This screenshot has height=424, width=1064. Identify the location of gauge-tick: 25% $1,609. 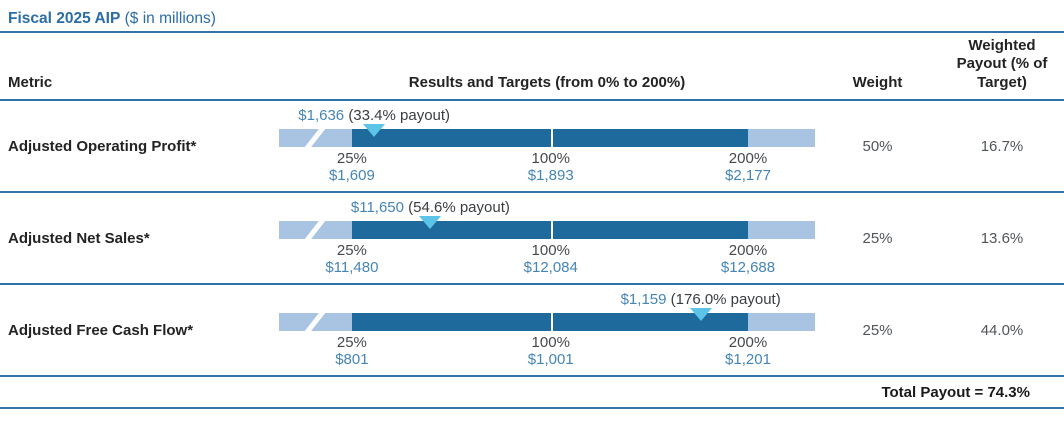
(352, 167).